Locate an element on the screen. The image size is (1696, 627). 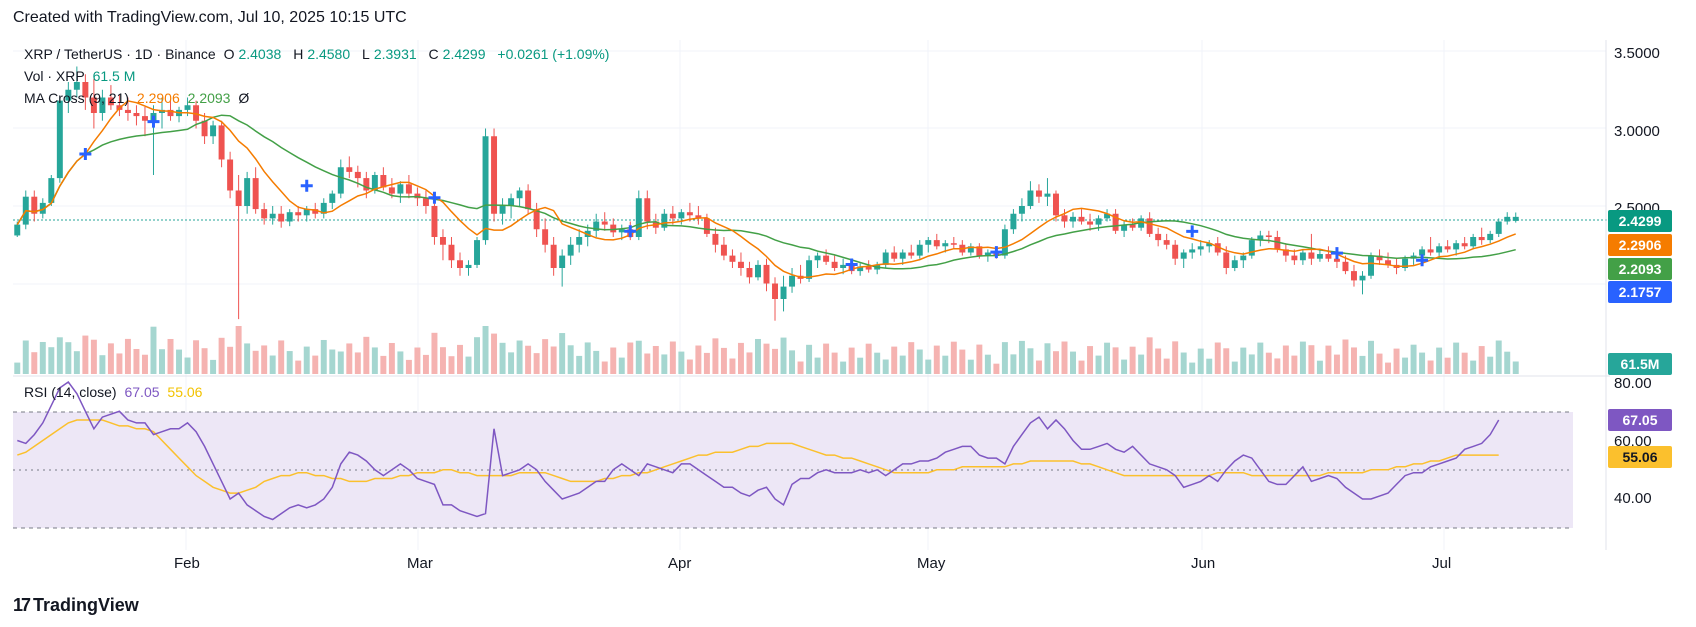
ma-slow-value: 2.2093 is located at coordinates (209, 98).